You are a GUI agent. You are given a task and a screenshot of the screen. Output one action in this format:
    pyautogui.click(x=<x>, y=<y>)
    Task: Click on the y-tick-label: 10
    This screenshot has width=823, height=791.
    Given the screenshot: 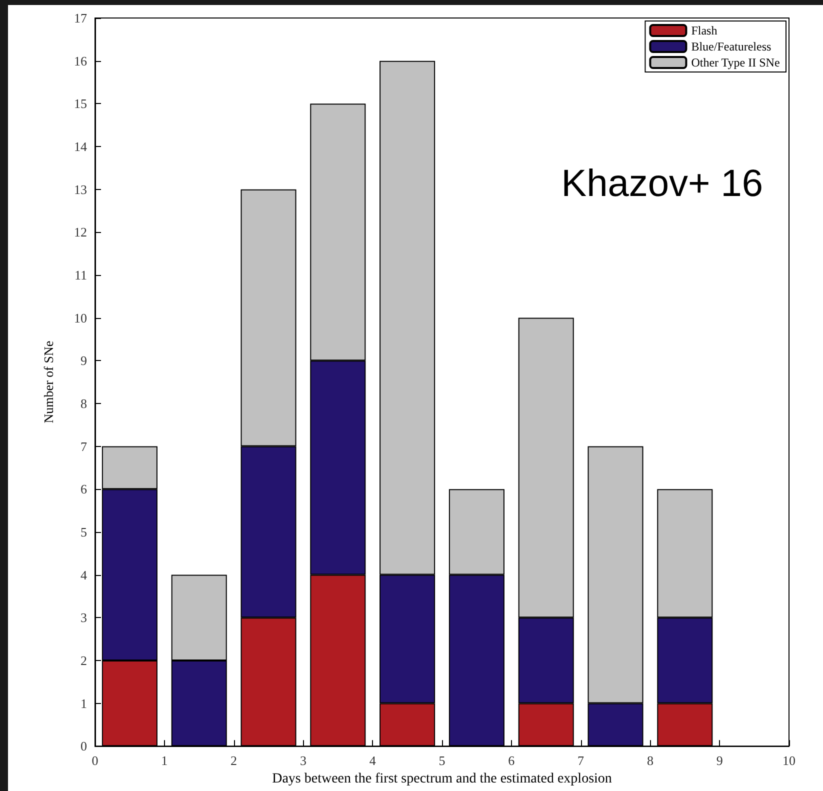 What is the action you would take?
    pyautogui.click(x=80, y=318)
    